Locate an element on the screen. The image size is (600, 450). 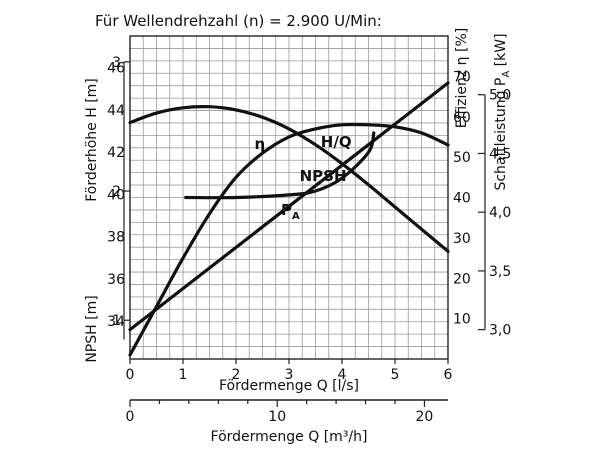
x-tick-label: 5 is located at coordinates (395, 375).